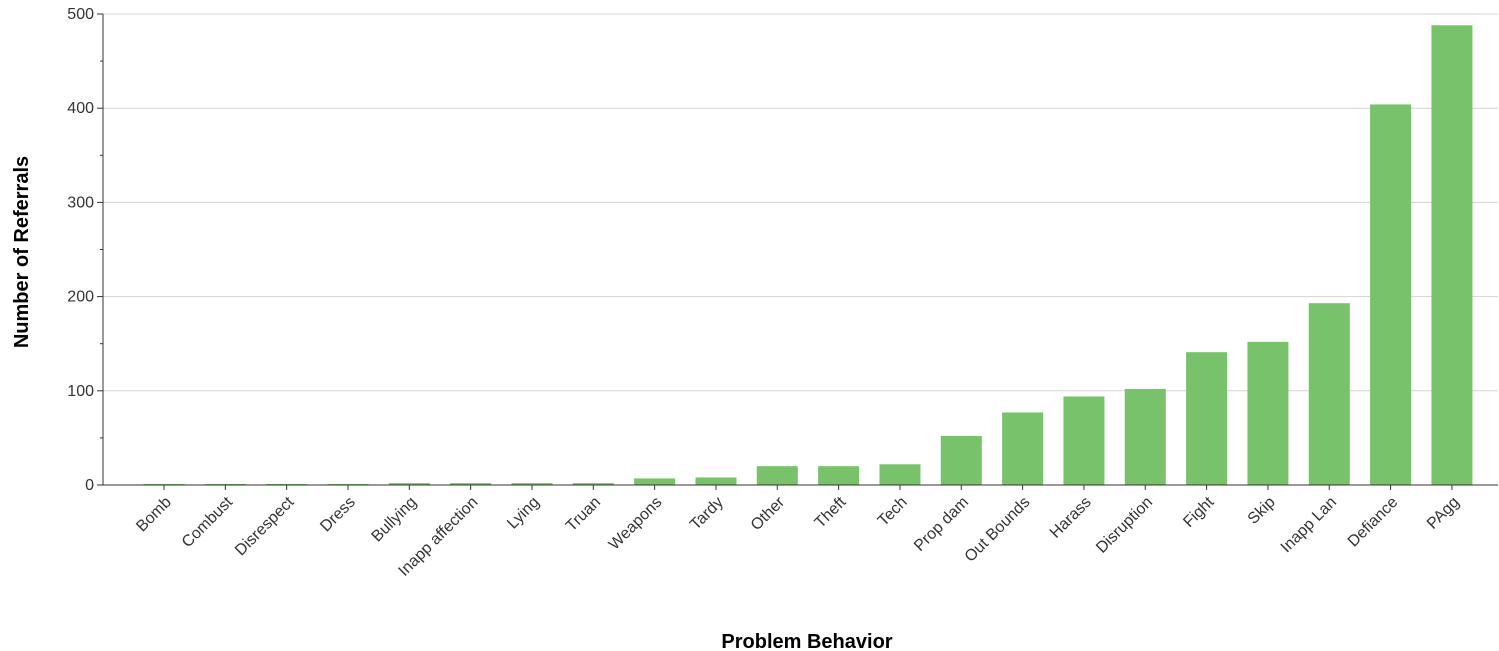  What do you see at coordinates (1373, 522) in the screenshot?
I see `x-tick-label: Defiance` at bounding box center [1373, 522].